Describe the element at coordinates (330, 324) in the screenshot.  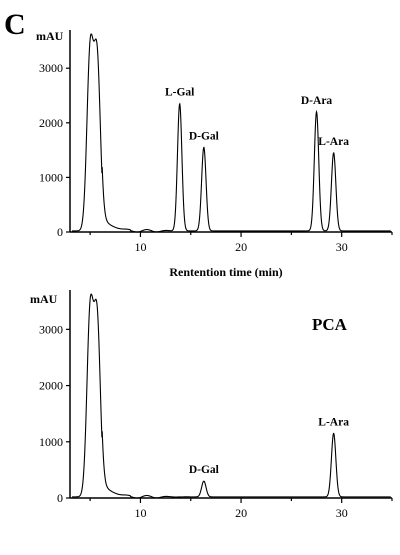
I see `sample-tag: PCA` at that location.